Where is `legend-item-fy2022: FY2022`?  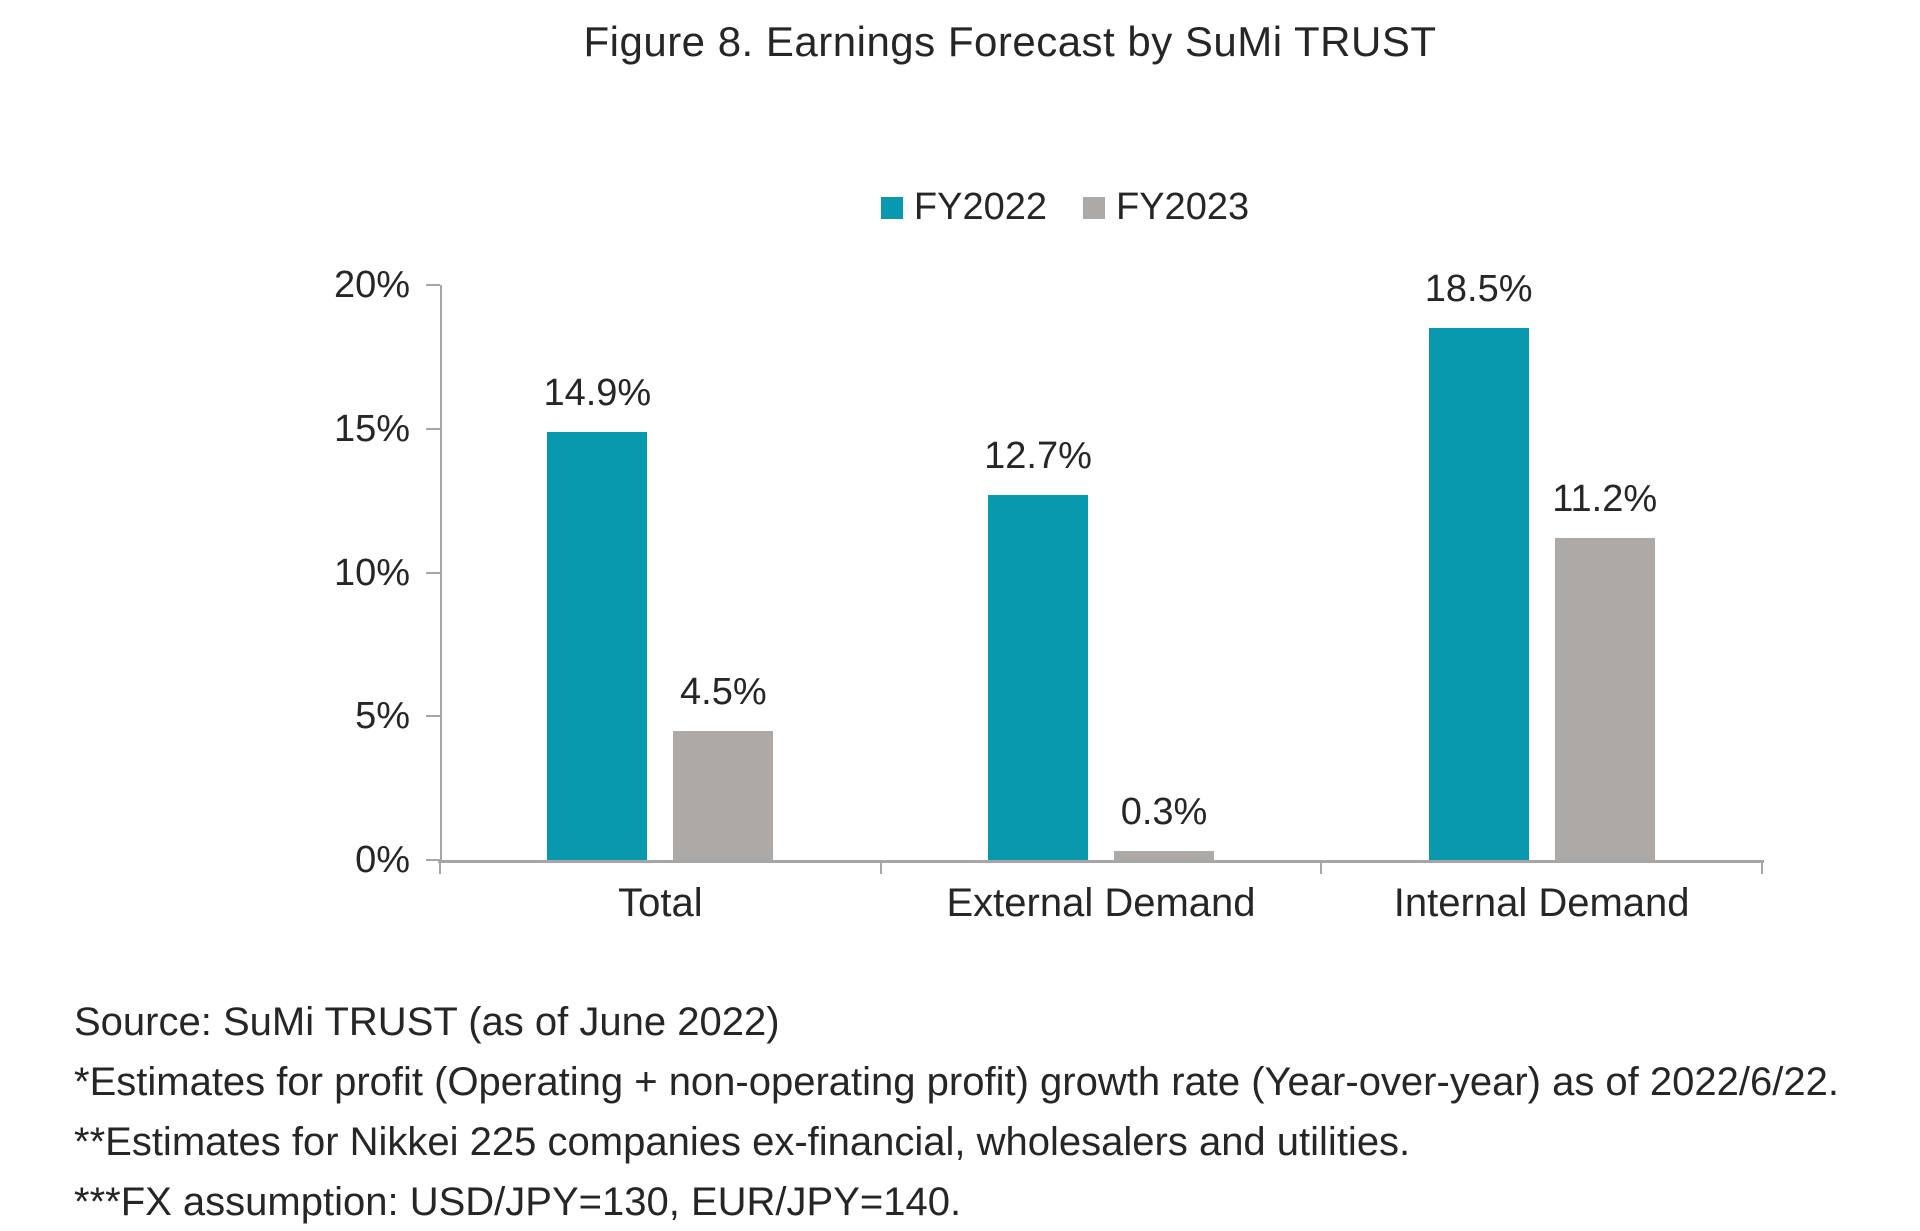
legend-item-fy2022: FY2022 is located at coordinates (963, 207).